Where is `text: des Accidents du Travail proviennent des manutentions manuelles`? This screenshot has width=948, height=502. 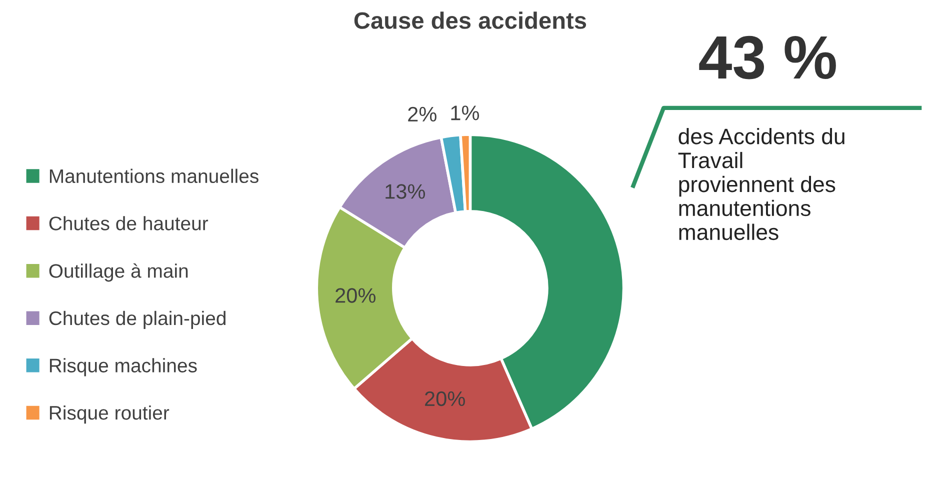
text: des Accidents du Travail proviennent des manutentions manuelles is located at coordinates (761, 184).